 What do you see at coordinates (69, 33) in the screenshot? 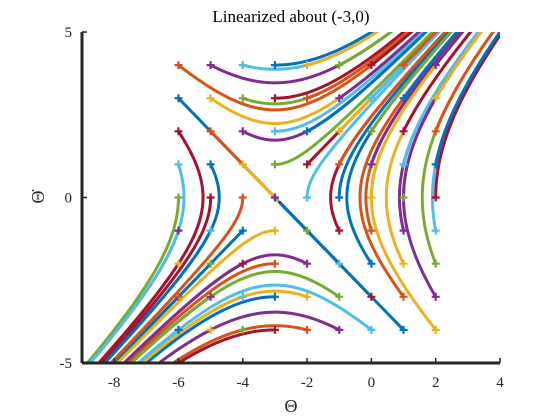
I see `y-tick-label: 5` at bounding box center [69, 33].